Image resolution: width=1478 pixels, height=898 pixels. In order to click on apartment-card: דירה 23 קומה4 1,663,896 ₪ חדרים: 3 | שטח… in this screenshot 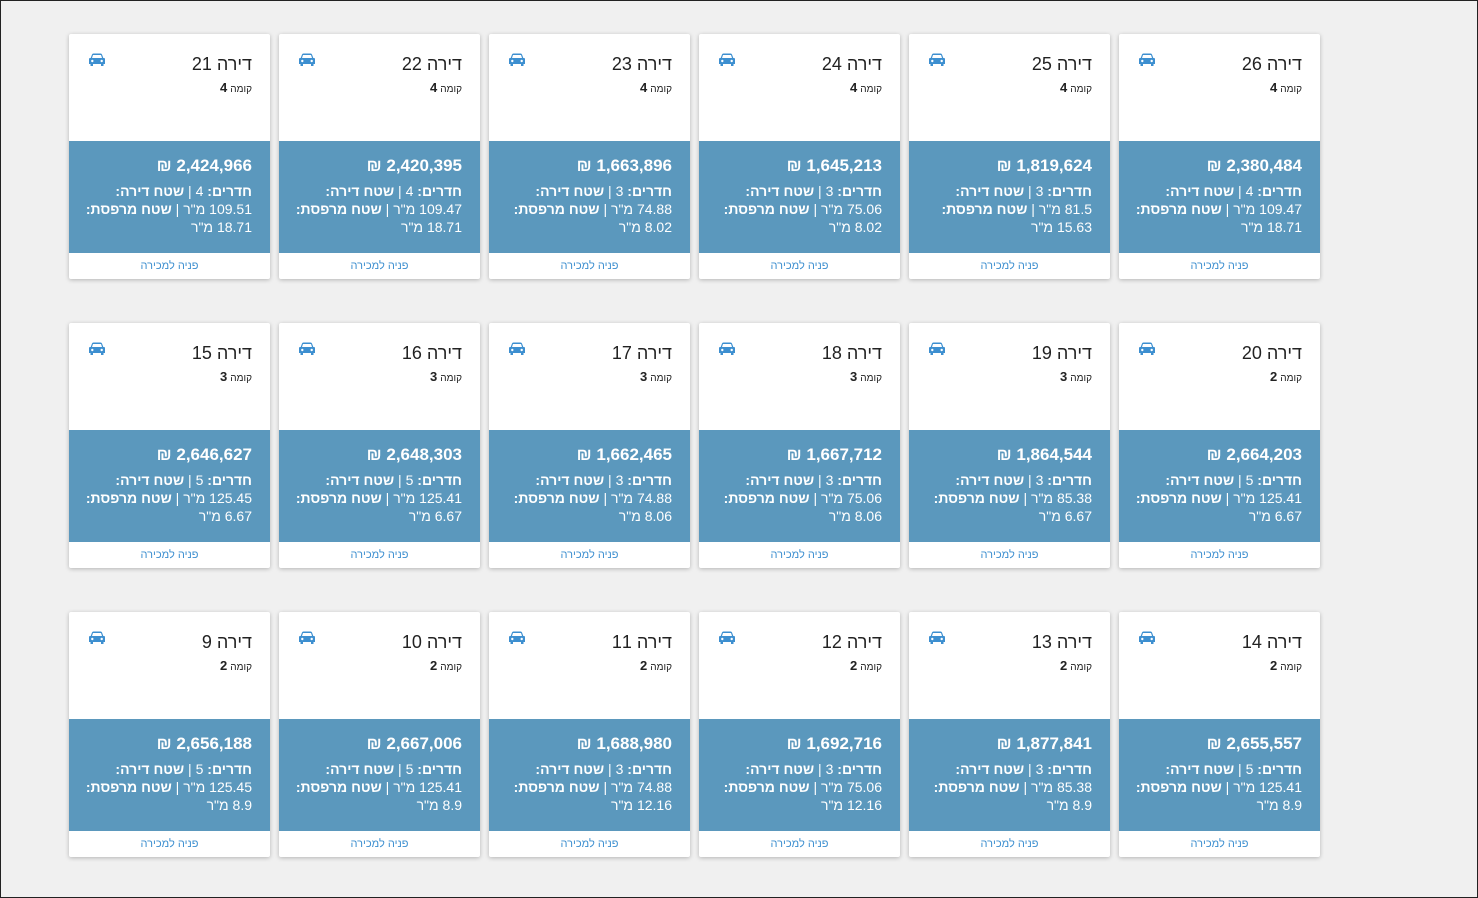, I will do `click(589, 156)`.